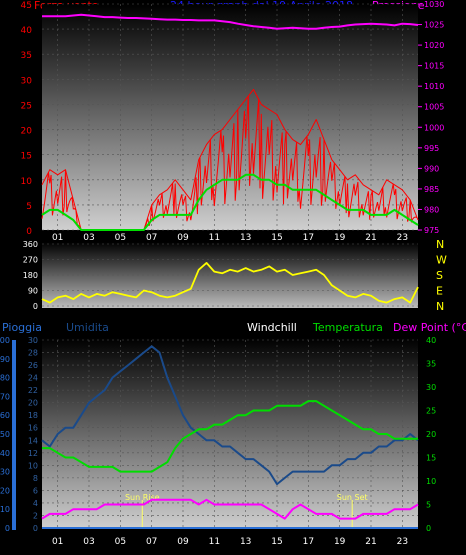 This screenshot has height=555, width=466. What do you see at coordinates (434, 45) in the screenshot?
I see `pressure-y-tick-label: 1020` at bounding box center [434, 45].